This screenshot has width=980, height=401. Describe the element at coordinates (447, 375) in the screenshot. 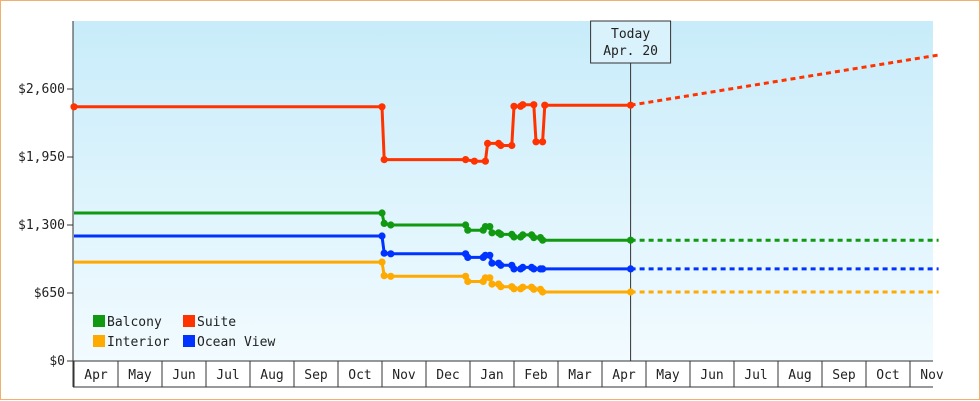

I see `x-tick-label: Dec` at that location.